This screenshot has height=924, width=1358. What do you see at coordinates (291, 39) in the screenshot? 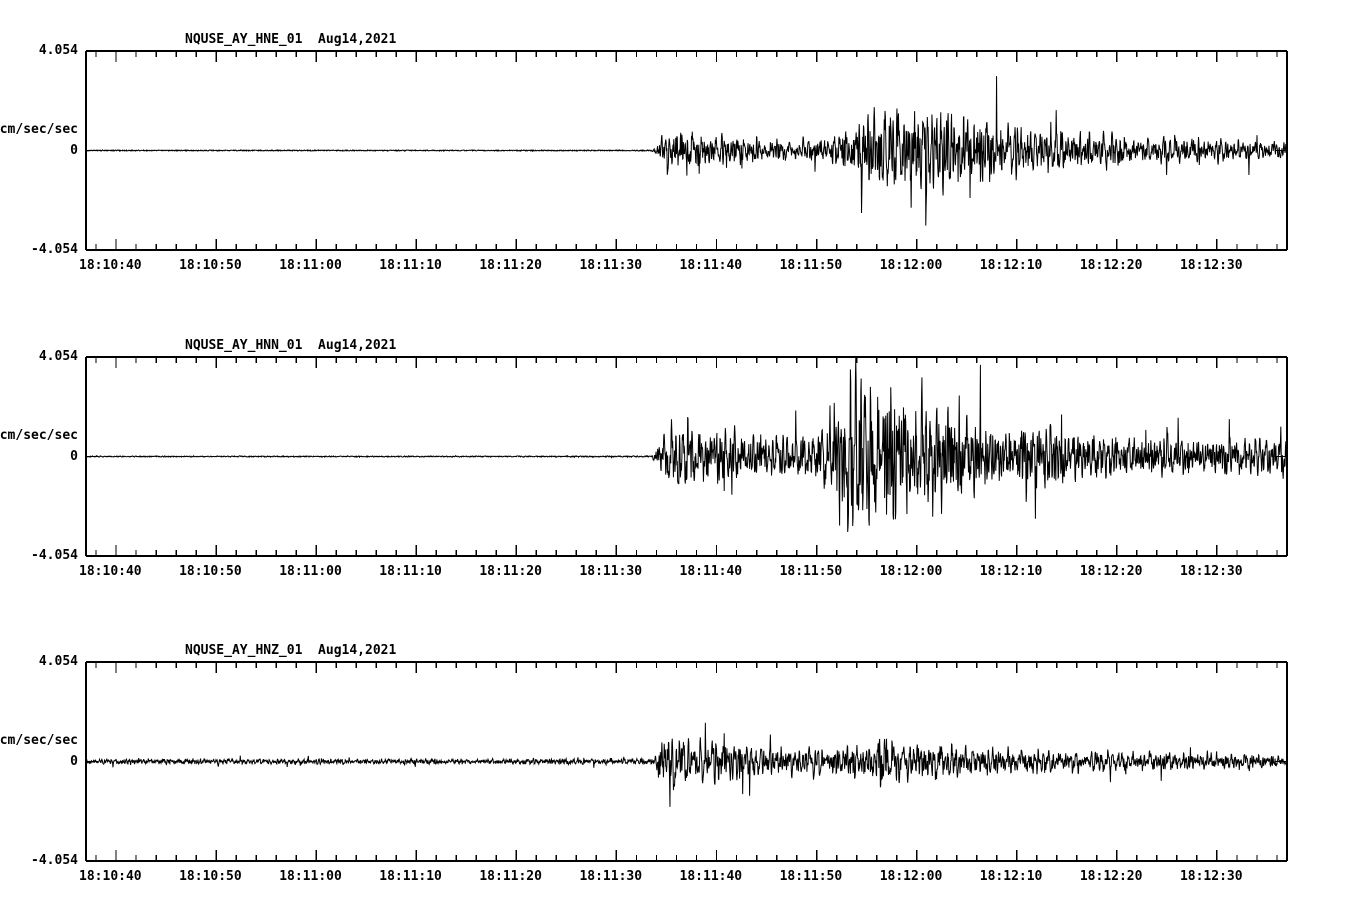
I see `panel-title-hne: NQUSE_AY_HNE_01 Aug14,2021` at bounding box center [291, 39].